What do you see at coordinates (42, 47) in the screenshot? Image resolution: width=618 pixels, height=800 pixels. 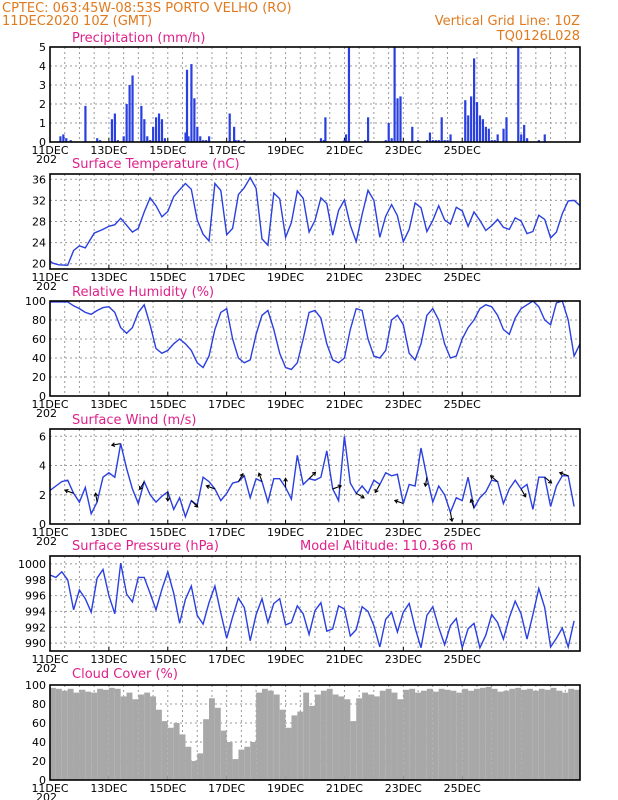 I see `precip-ytick-label: 5` at bounding box center [42, 47].